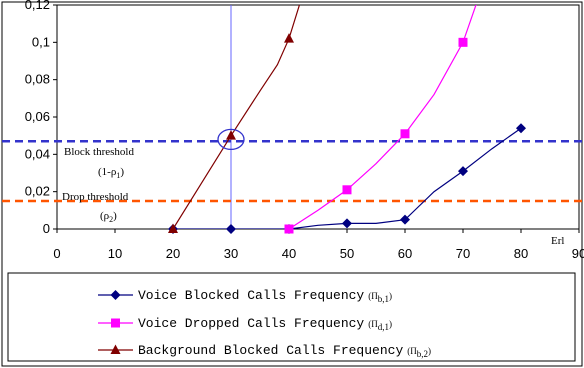  I want to click on legend-item-voice-blocked: Voice Blocked Calls Frequency (Πb,1), so click(245, 296).